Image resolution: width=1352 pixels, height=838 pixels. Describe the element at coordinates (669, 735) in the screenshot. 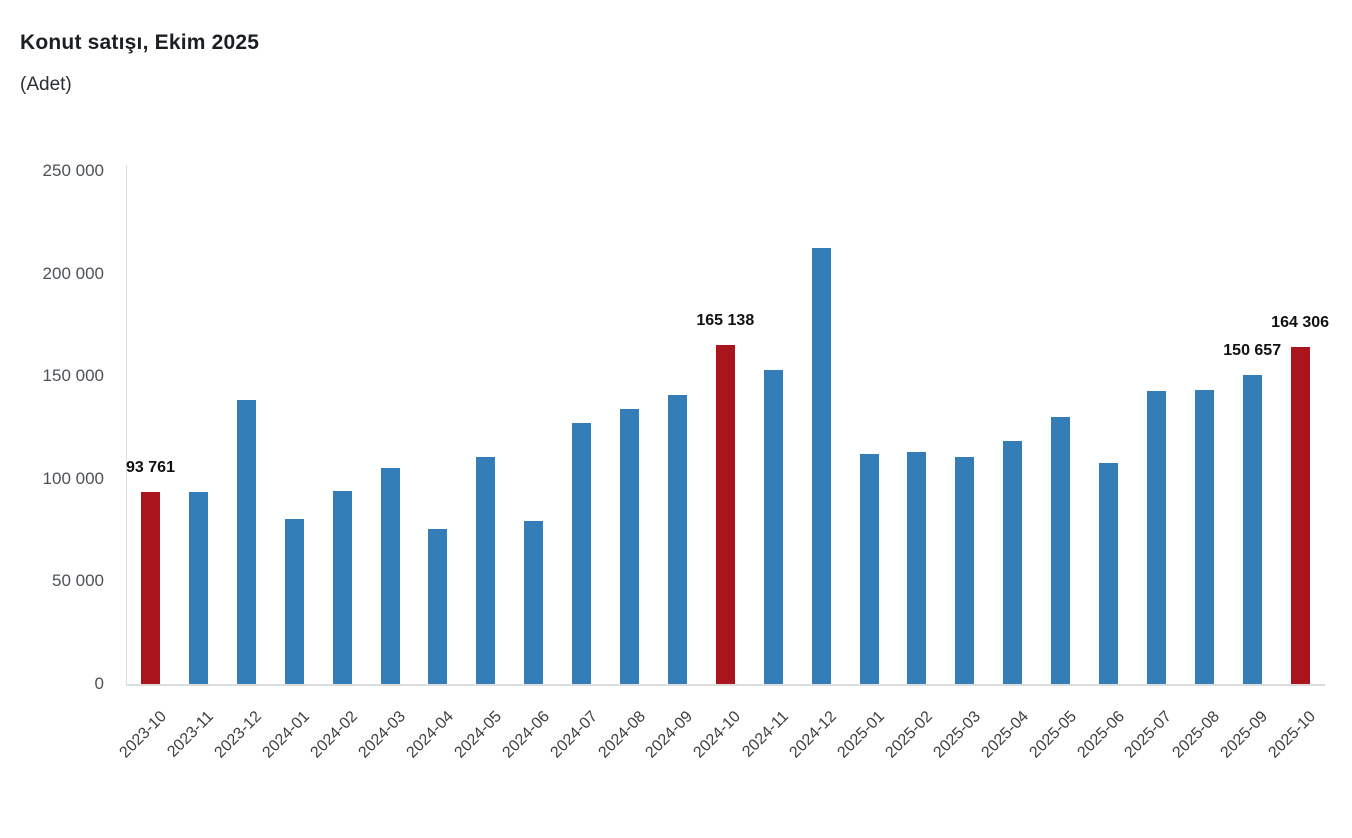

I see `x-label-2024-09: 2024-09` at that location.